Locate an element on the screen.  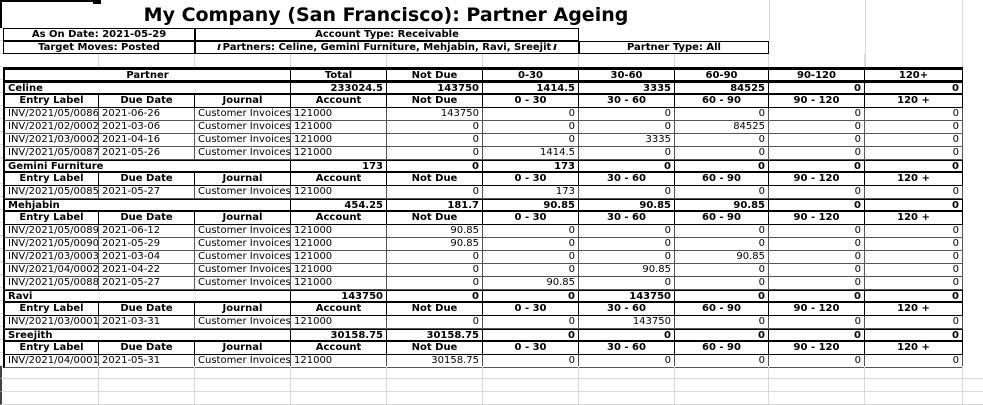
due-date-cell: 2021-06-26 is located at coordinates (147, 114).